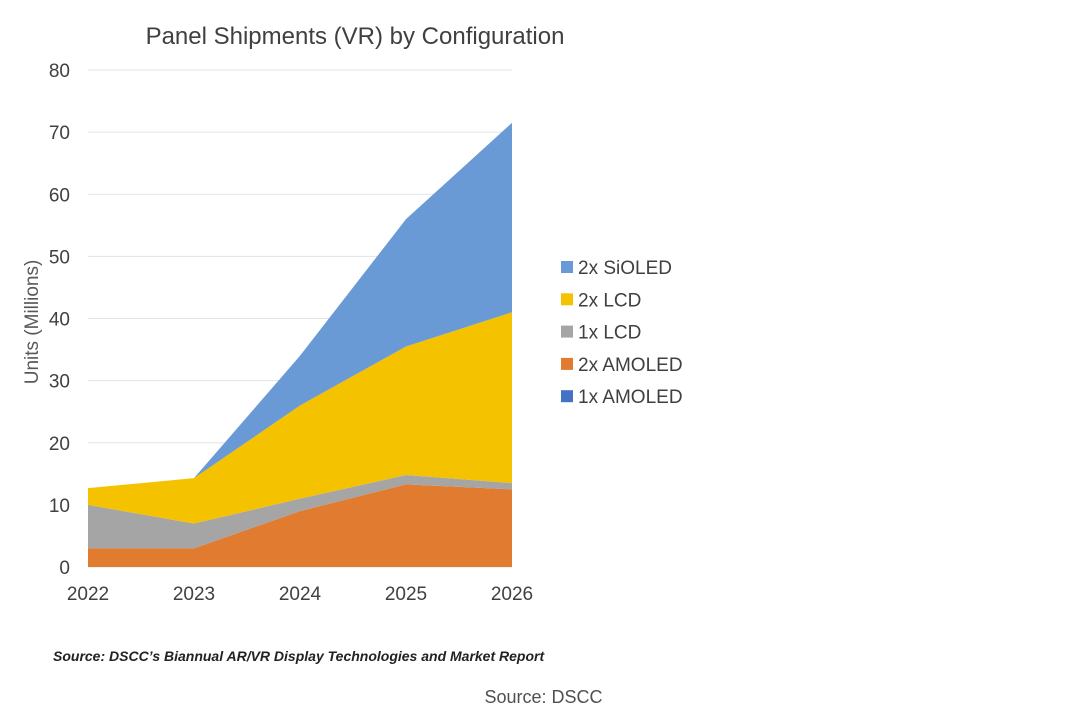  Describe the element at coordinates (59, 195) in the screenshot. I see `y-tick-label: 60` at that location.